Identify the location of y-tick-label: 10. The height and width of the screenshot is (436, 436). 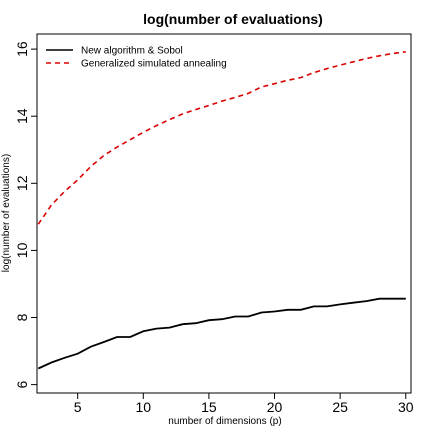
(22, 250).